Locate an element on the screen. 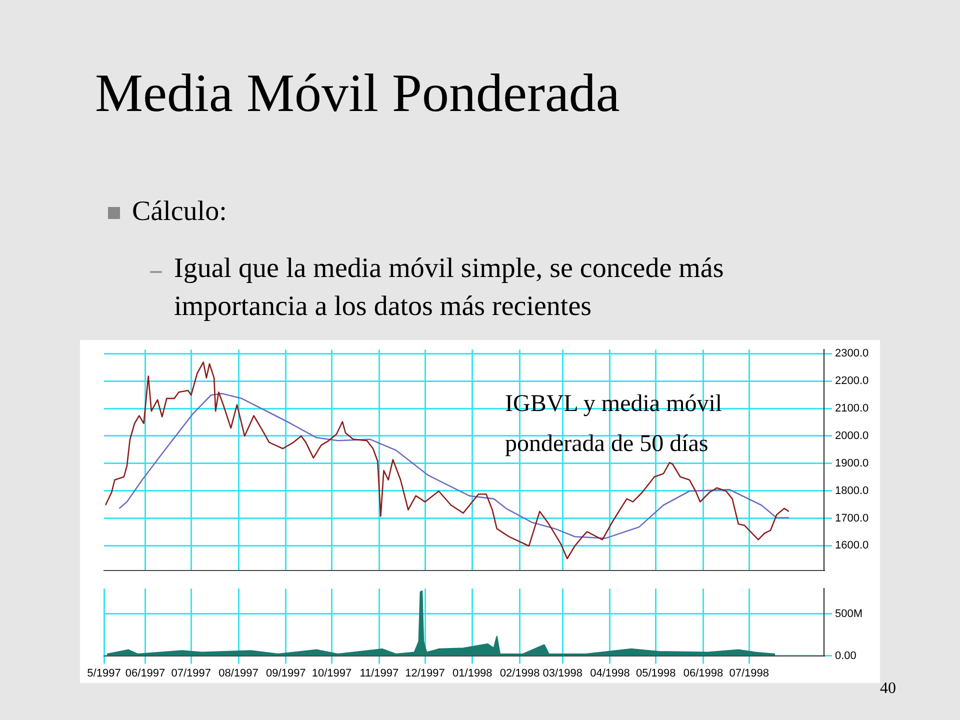  x-tick-label: 06/1998 is located at coordinates (703, 673).